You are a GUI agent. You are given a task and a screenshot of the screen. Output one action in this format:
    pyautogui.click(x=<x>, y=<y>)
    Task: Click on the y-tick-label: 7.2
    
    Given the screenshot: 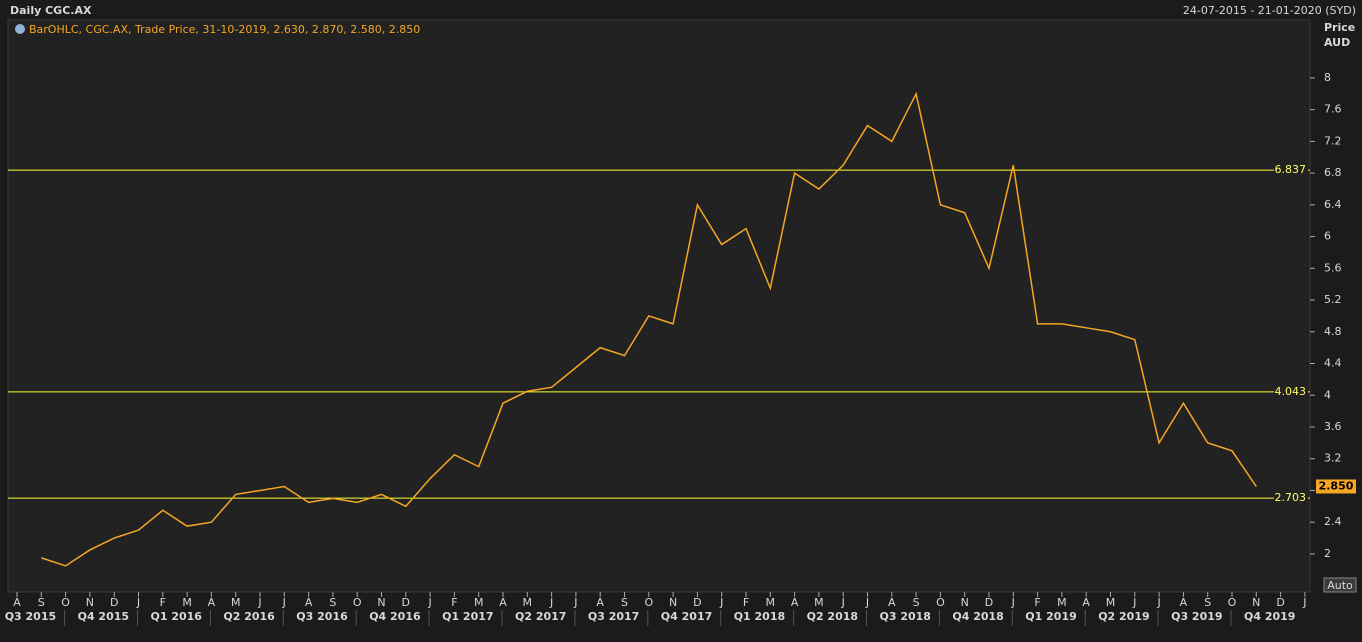 What is the action you would take?
    pyautogui.click(x=1333, y=140)
    